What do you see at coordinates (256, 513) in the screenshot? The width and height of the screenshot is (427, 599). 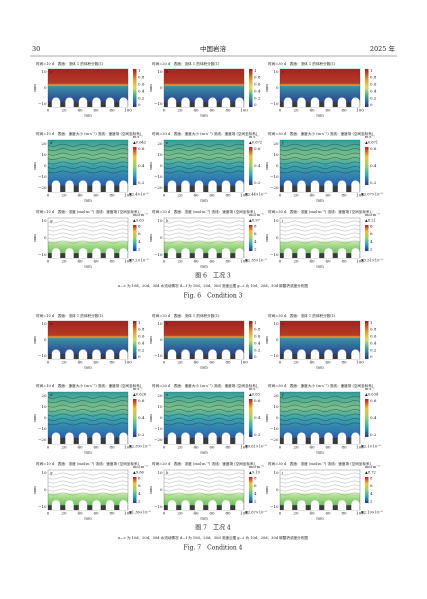 I see `colorbar-min: ▼2.67×10⁻⁹` at bounding box center [256, 513].